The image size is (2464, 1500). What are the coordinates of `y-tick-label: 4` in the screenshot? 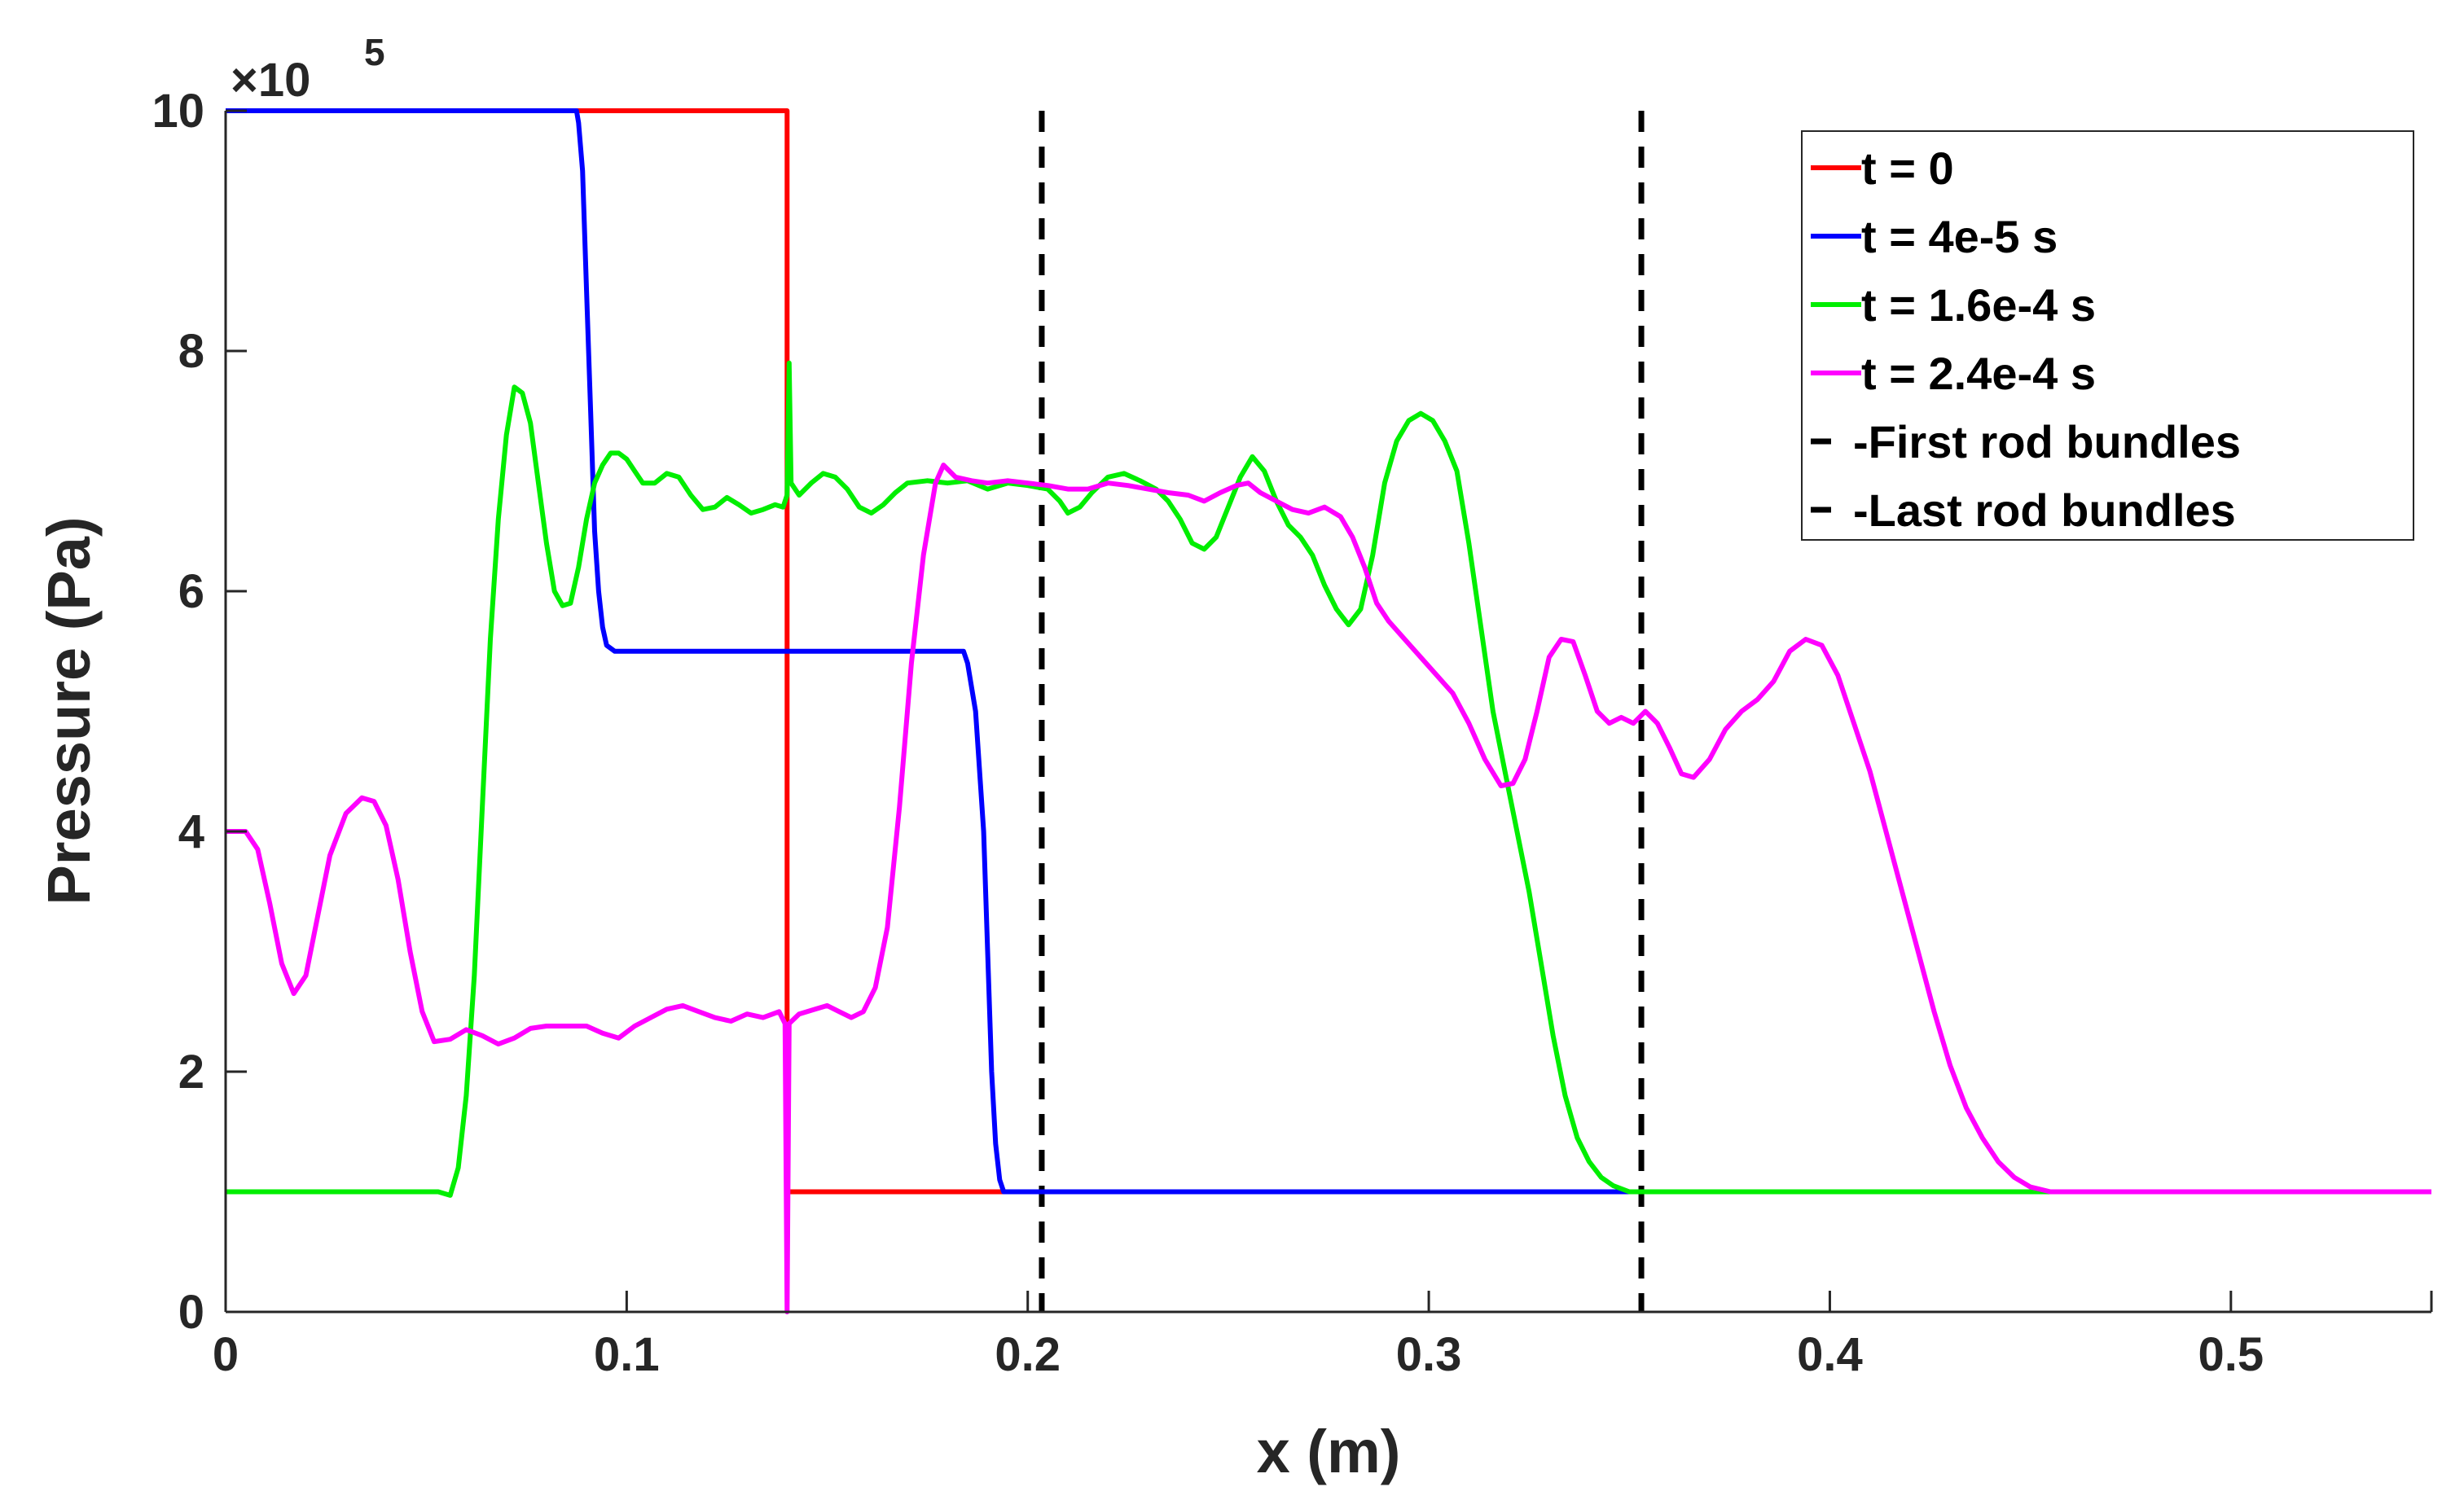 It's located at (191, 831).